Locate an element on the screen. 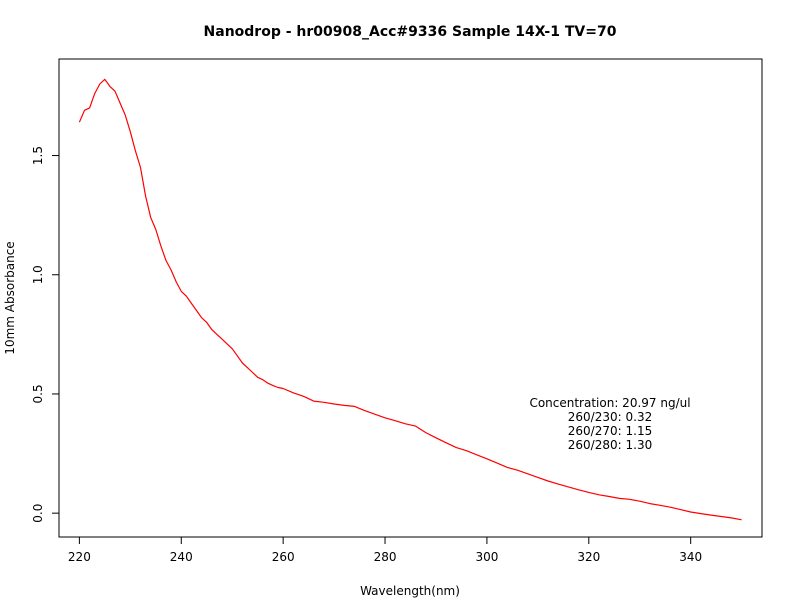 The width and height of the screenshot is (792, 612). y-tick-label: 0.0 is located at coordinates (38, 513).